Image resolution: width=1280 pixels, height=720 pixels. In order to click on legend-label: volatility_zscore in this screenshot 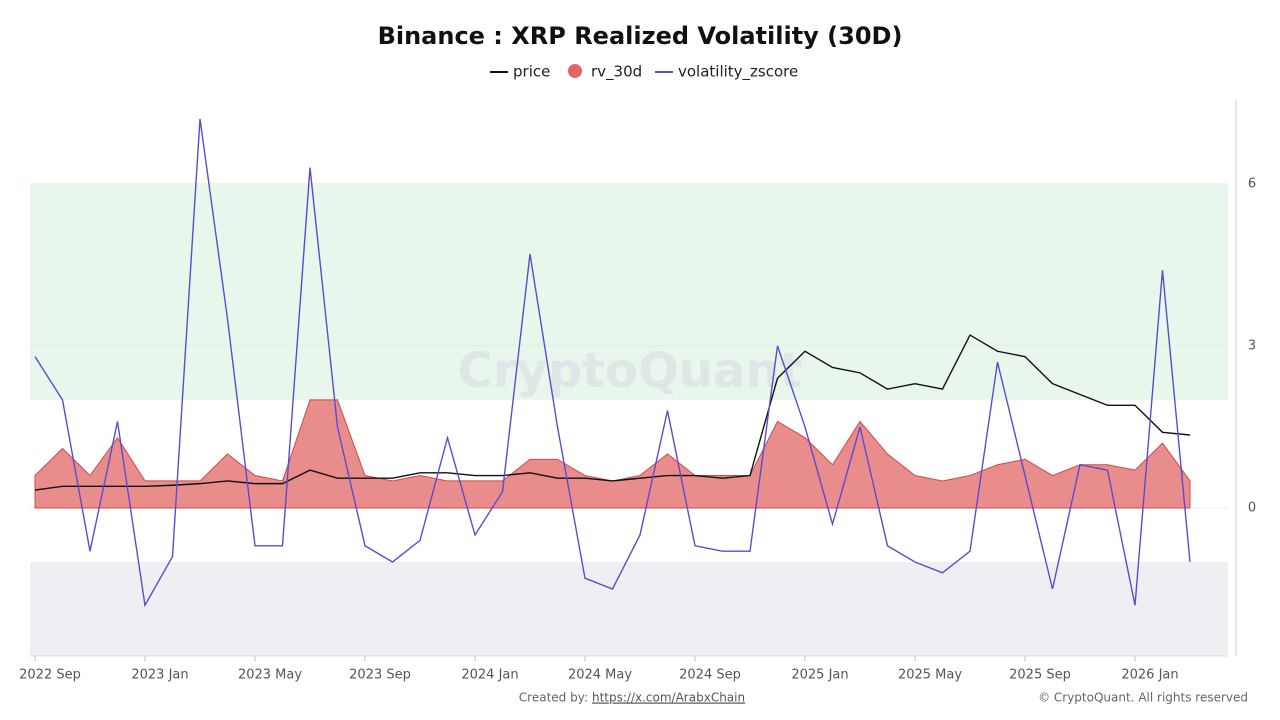, I will do `click(738, 72)`.